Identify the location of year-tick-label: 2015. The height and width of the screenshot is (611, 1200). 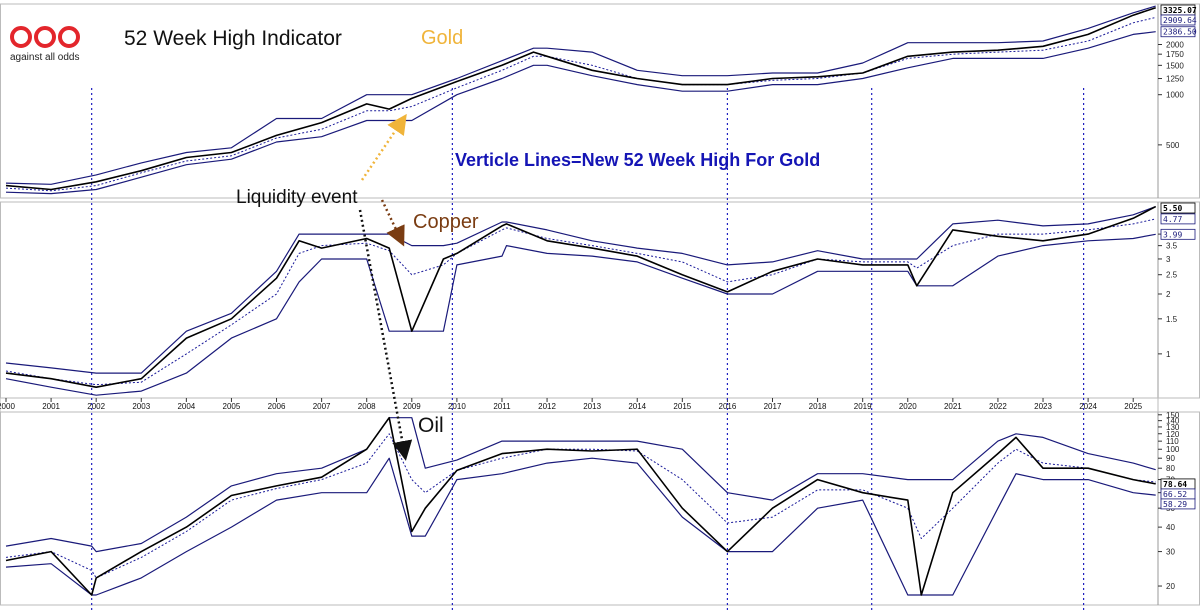
(682, 406).